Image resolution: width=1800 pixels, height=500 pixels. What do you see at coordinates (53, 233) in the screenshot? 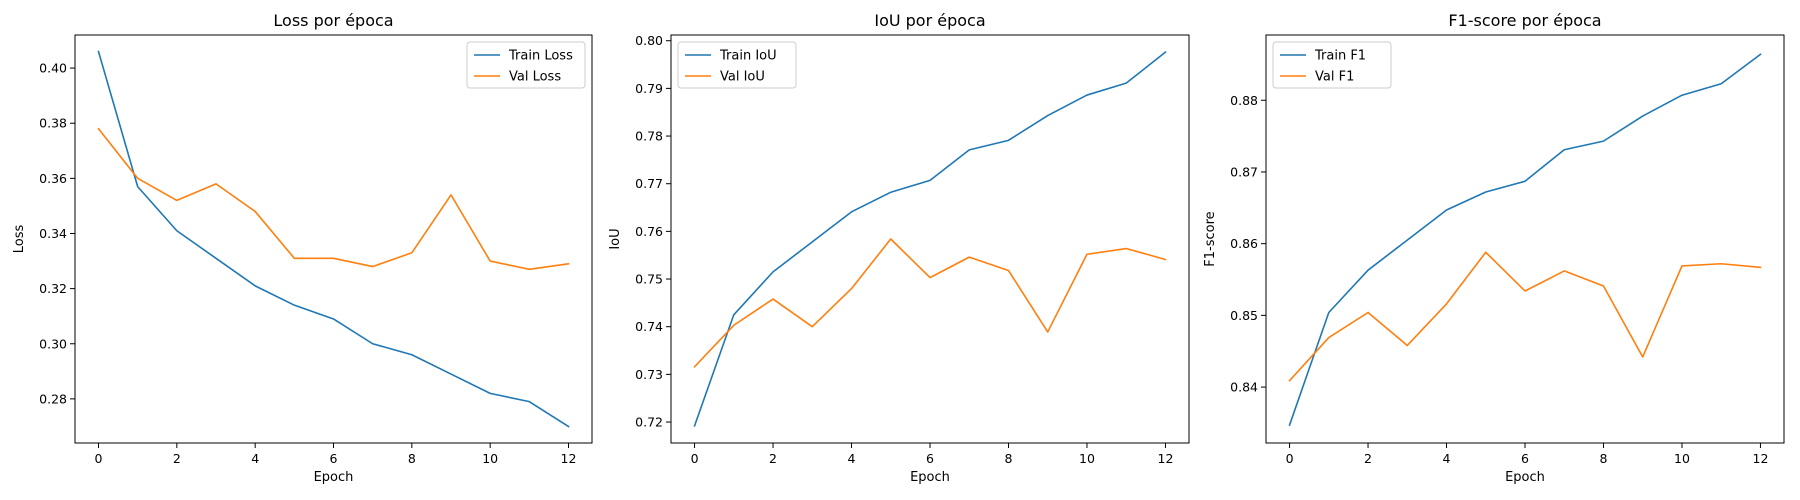
I see `y-tick-label: 0.34` at bounding box center [53, 233].